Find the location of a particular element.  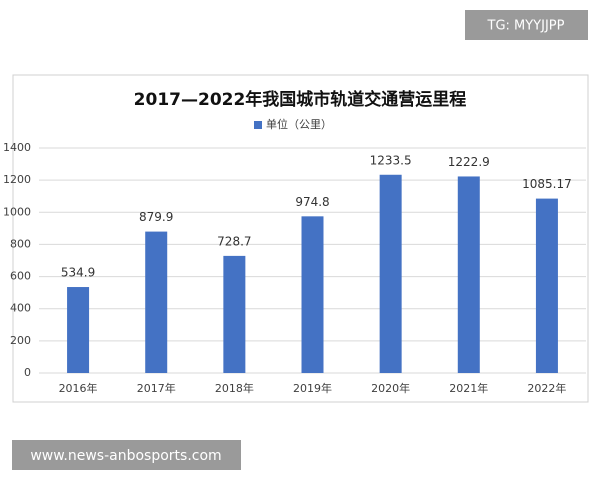

y-tick-label: 1000 is located at coordinates (17, 211).